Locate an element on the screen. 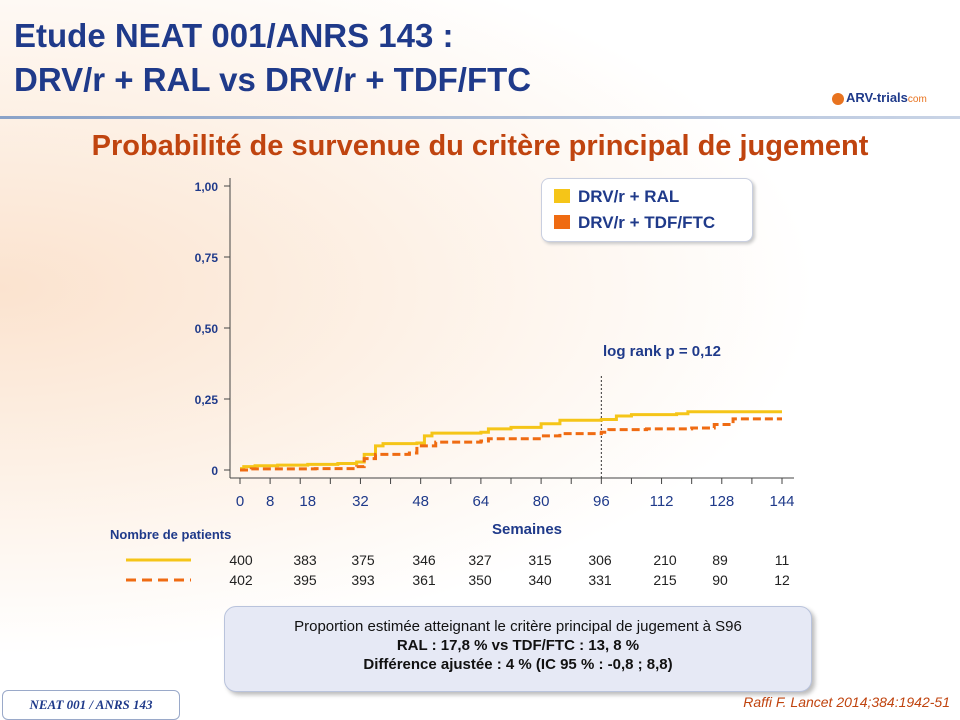 The image size is (960, 720). title-divider is located at coordinates (480, 117).